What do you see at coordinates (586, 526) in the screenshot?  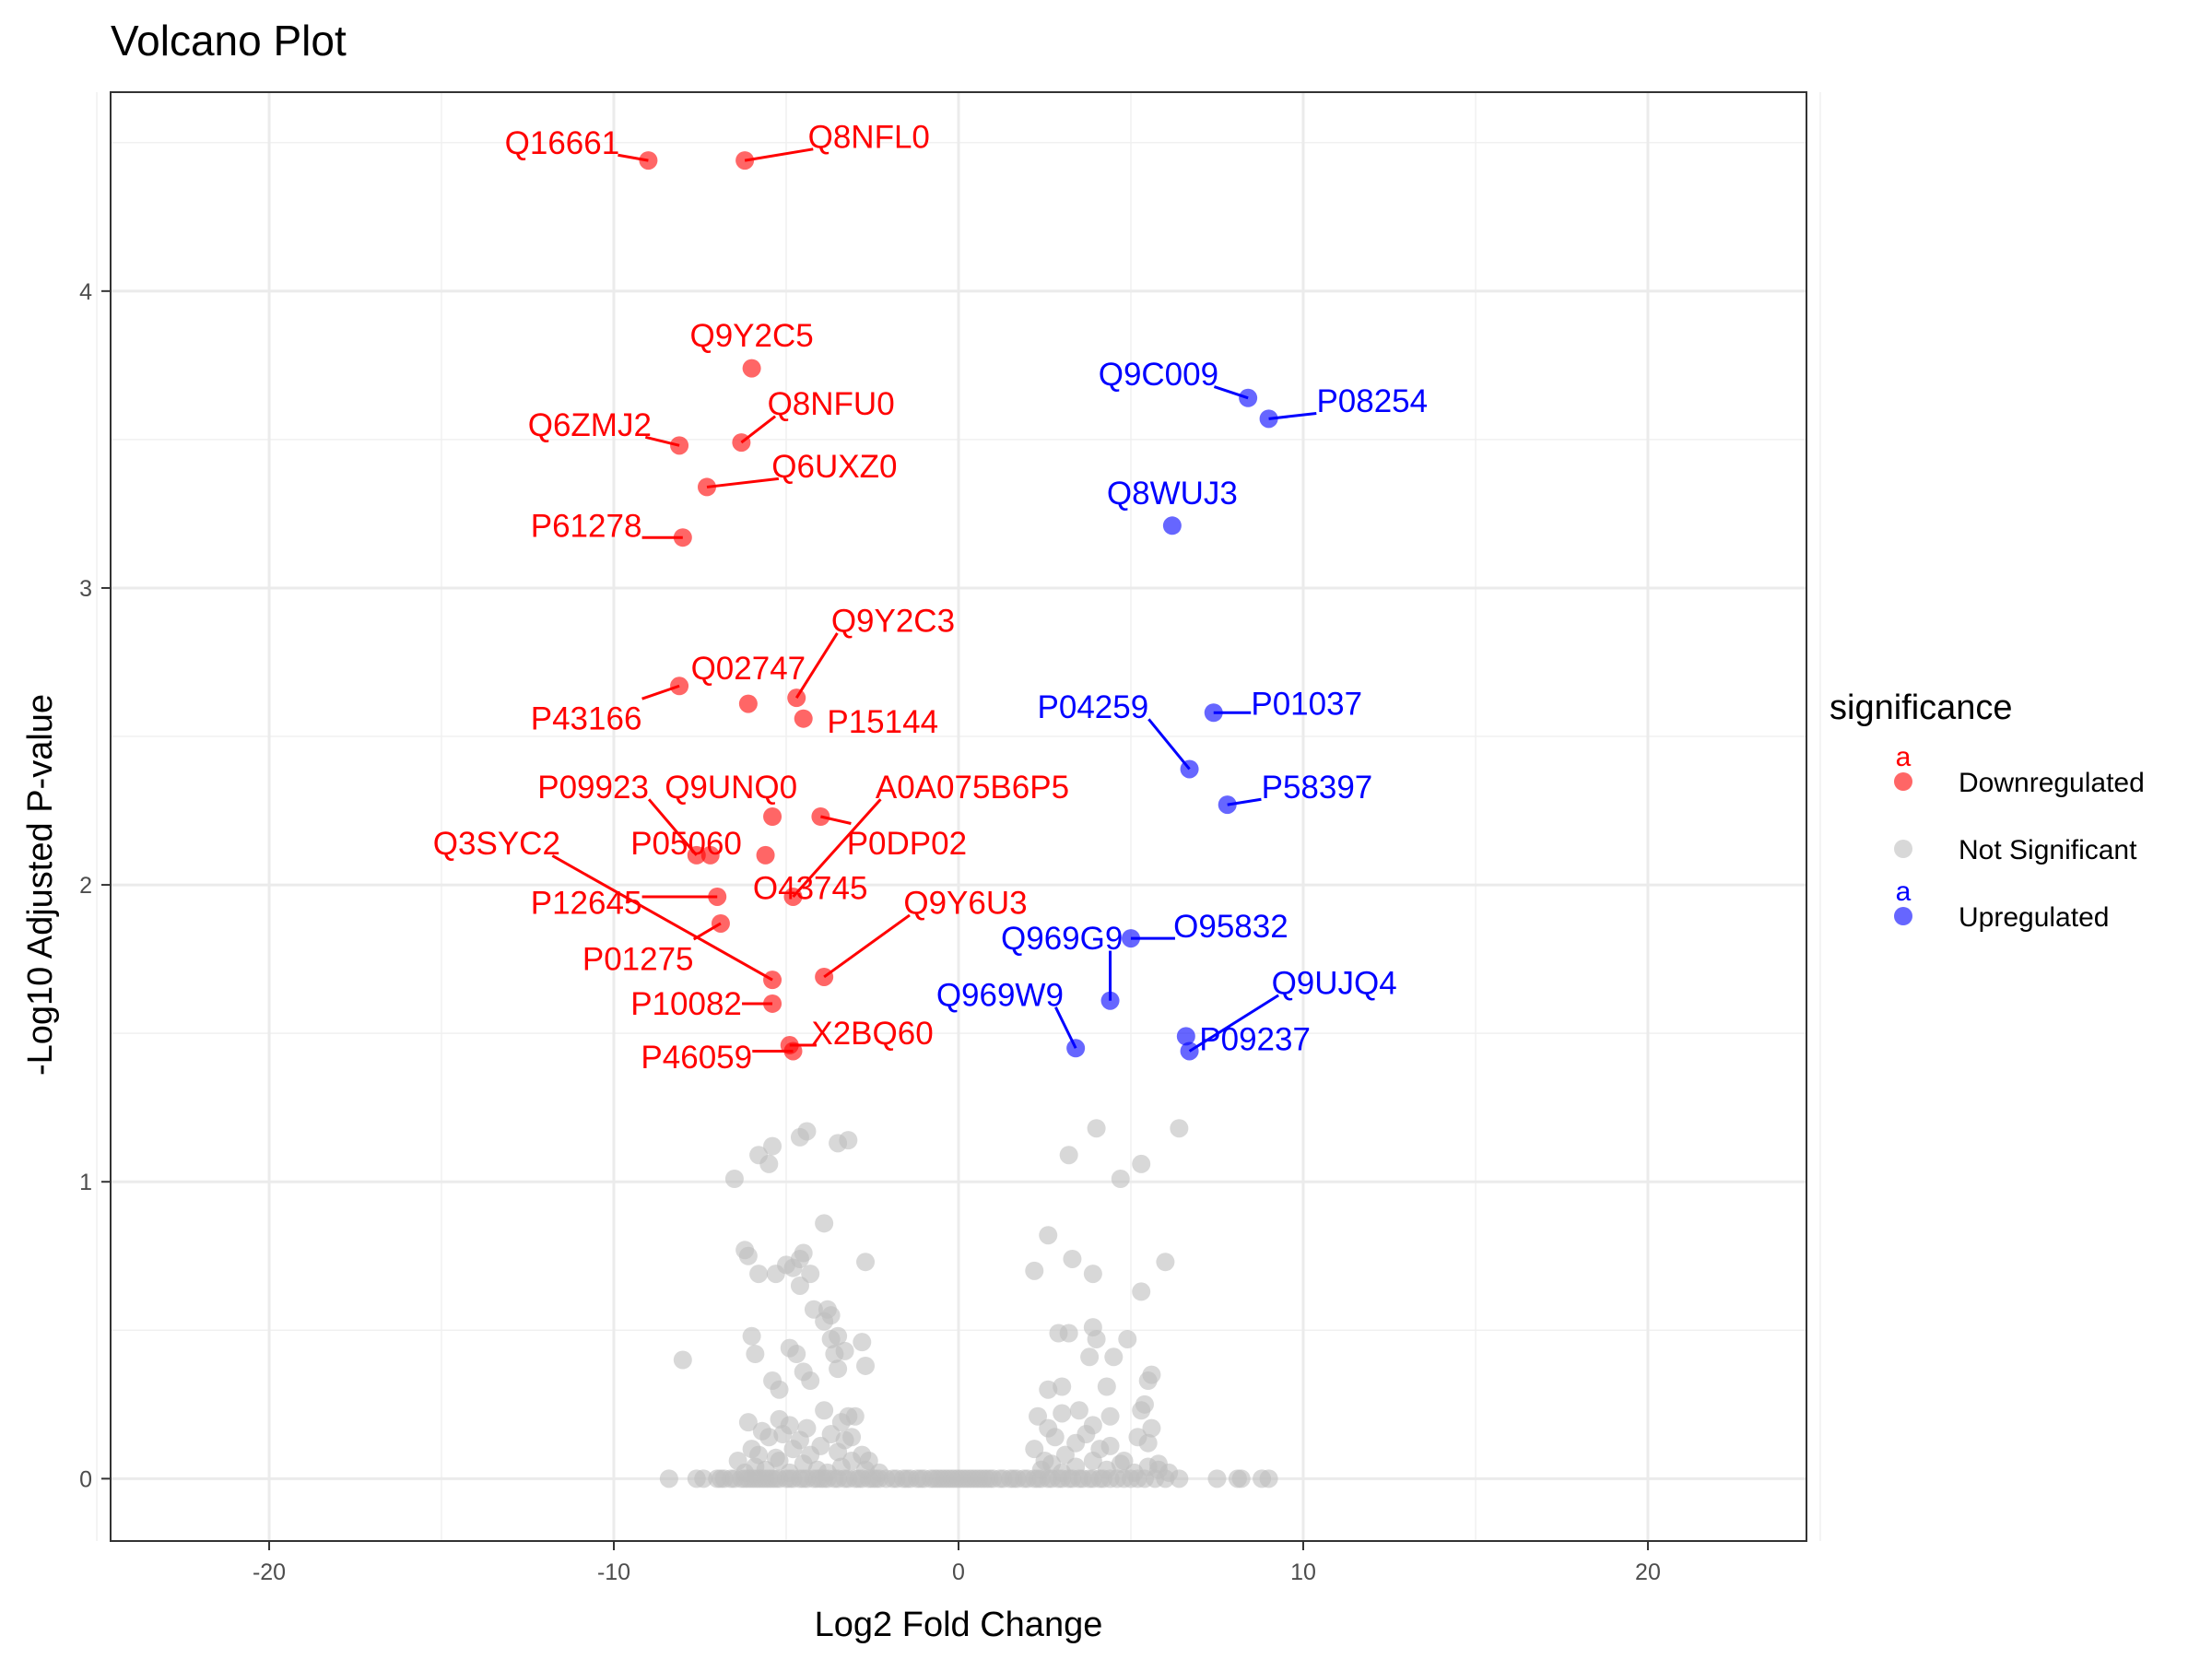 I see `point-label: P61278` at bounding box center [586, 526].